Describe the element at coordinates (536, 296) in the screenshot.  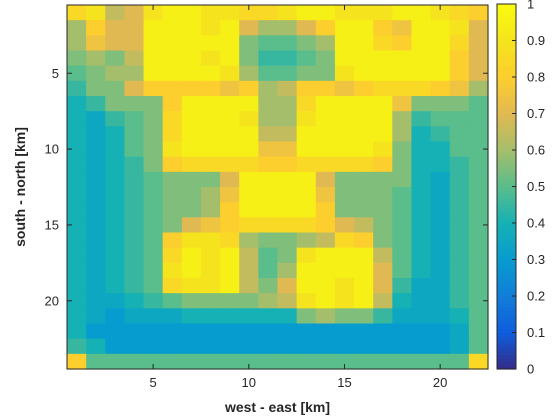
I see `colorbar-tick-label: 0.2` at that location.